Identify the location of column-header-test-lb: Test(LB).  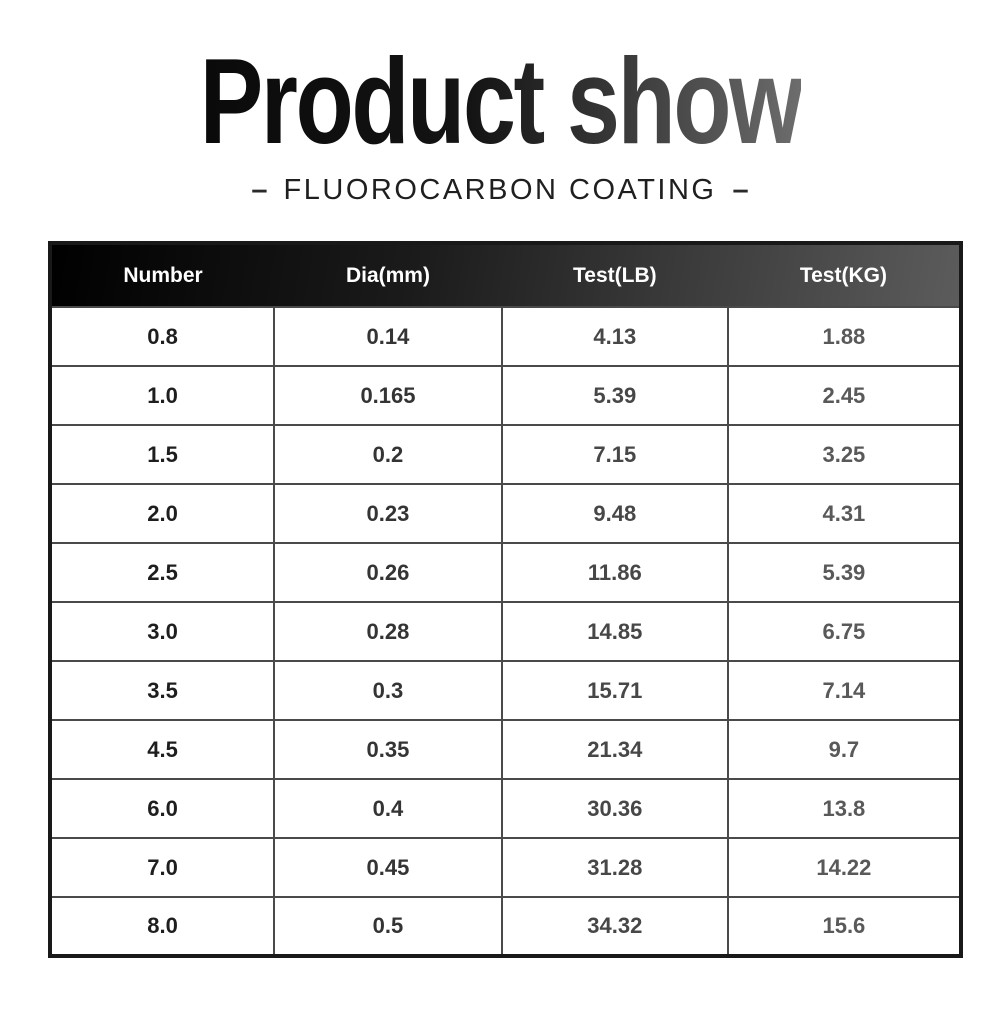
(615, 275).